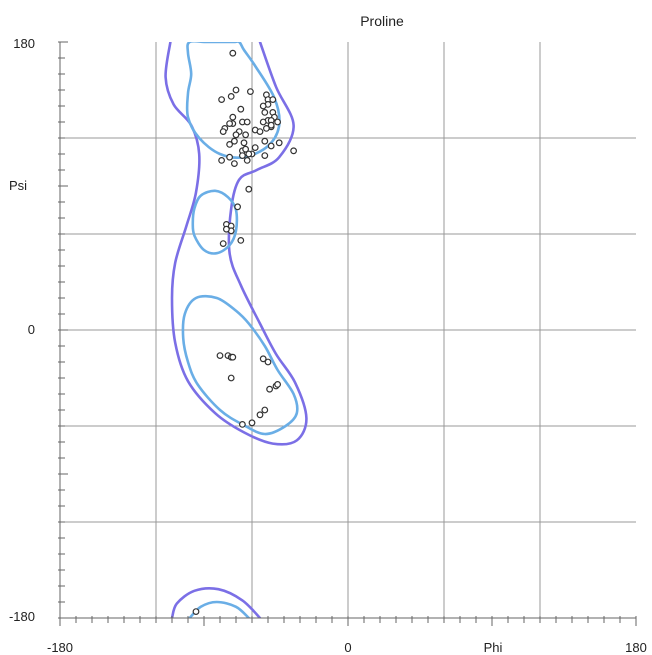 The width and height of the screenshot is (652, 655). I want to click on x-tick-label-right: 180, so click(636, 647).